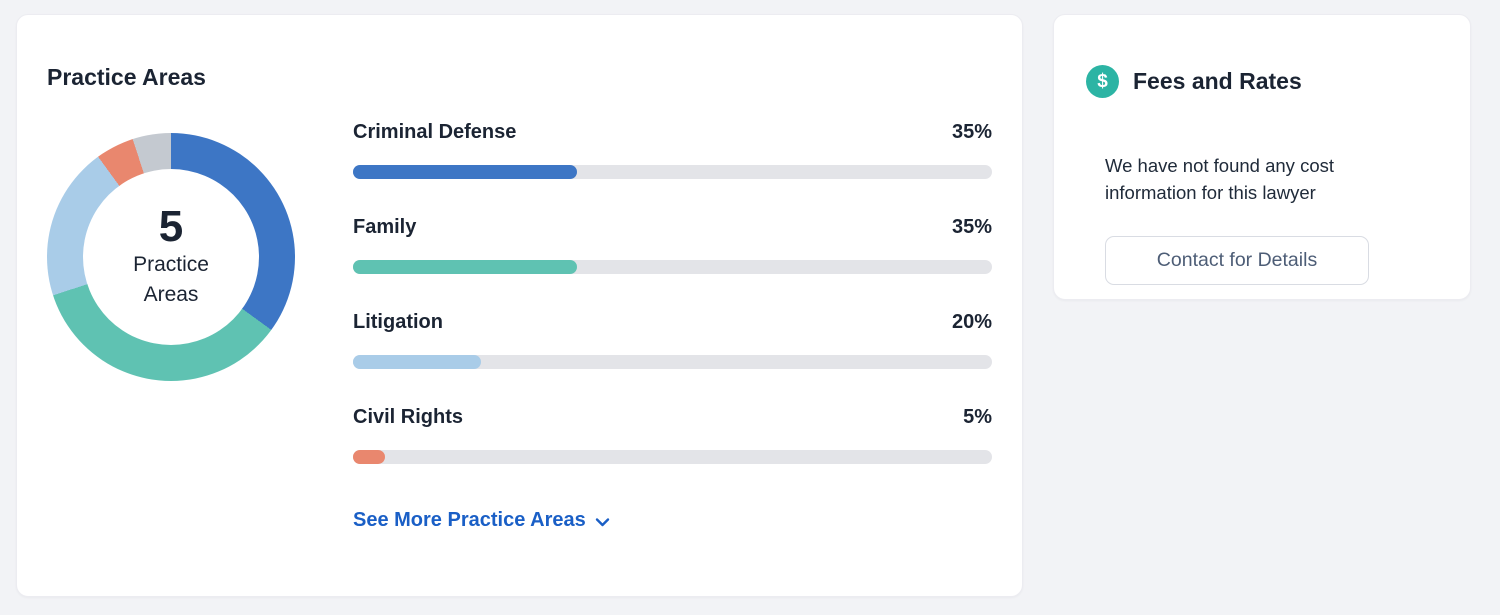  What do you see at coordinates (1217, 81) in the screenshot?
I see `fees-and-rates-title: Fees and Rates` at bounding box center [1217, 81].